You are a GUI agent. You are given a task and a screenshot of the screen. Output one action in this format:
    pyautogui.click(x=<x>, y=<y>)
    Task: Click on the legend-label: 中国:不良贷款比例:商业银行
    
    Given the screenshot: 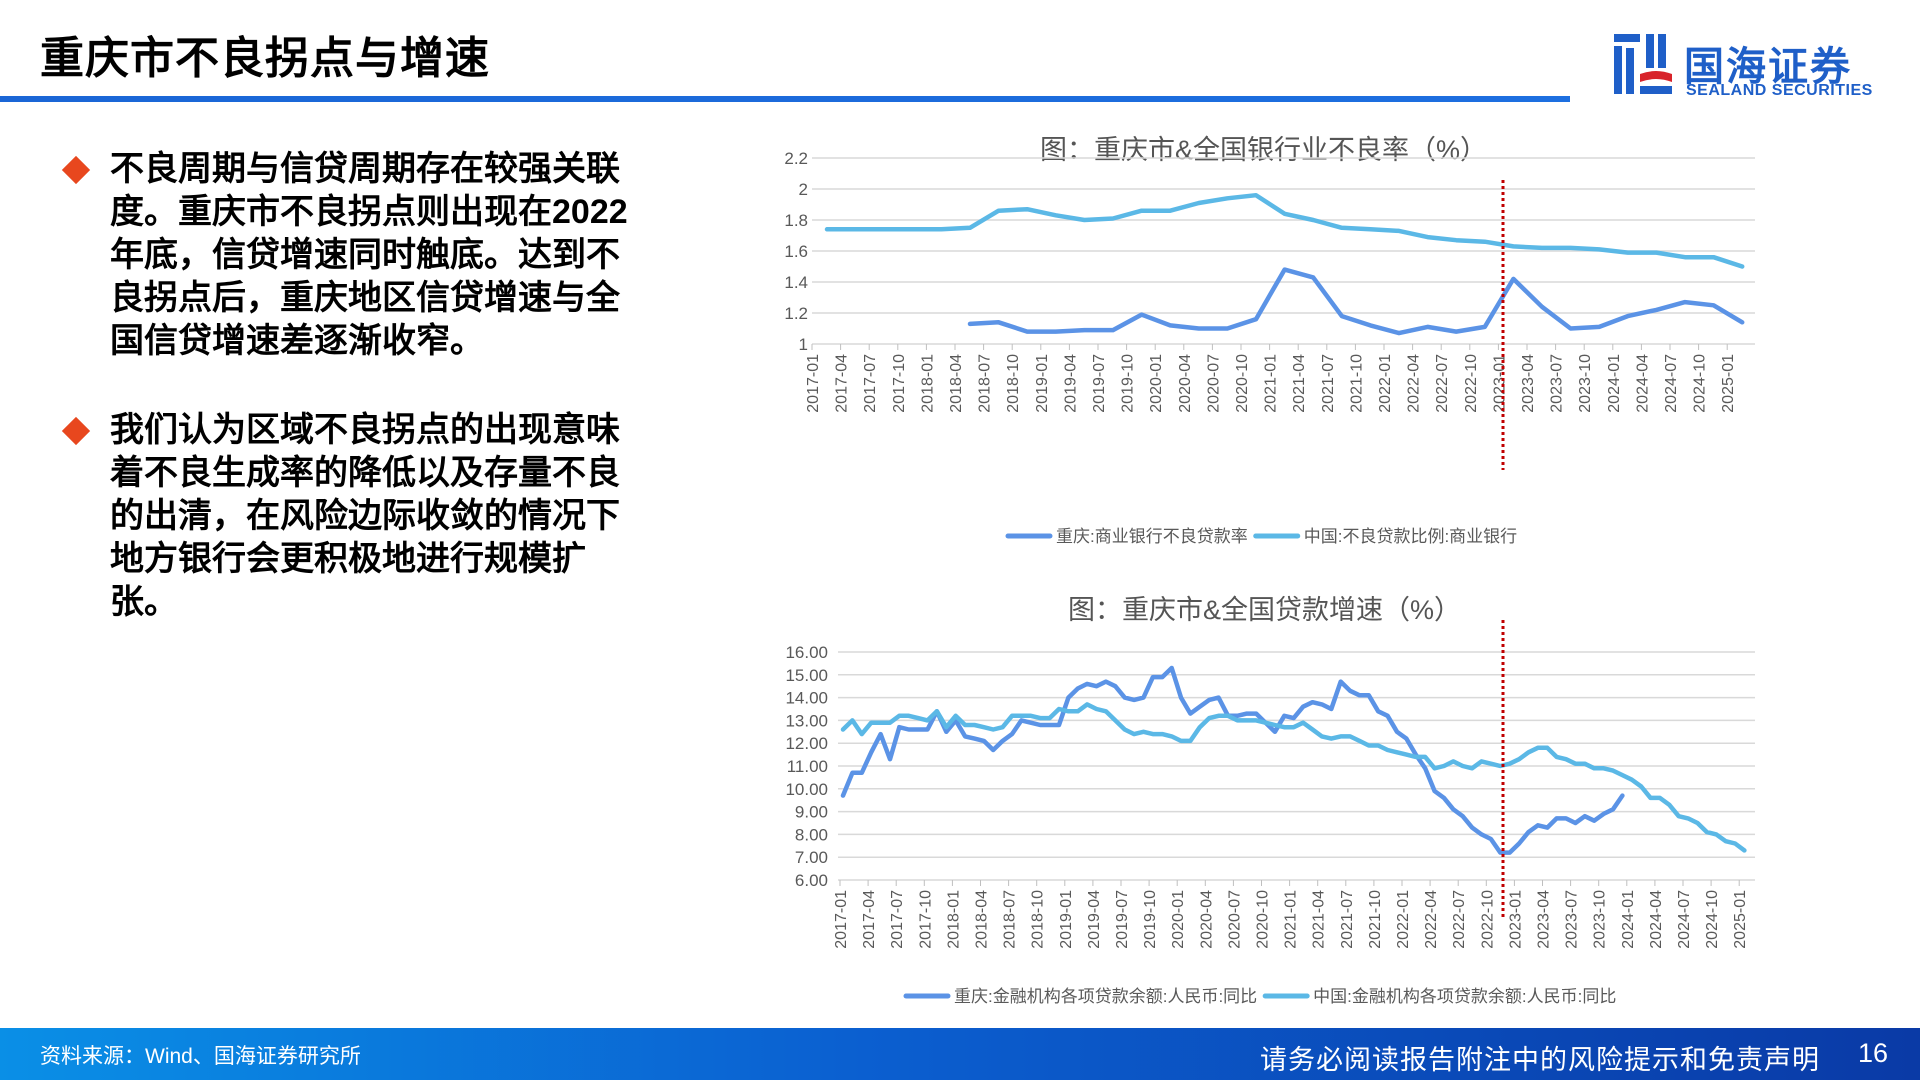 What is the action you would take?
    pyautogui.click(x=1410, y=536)
    